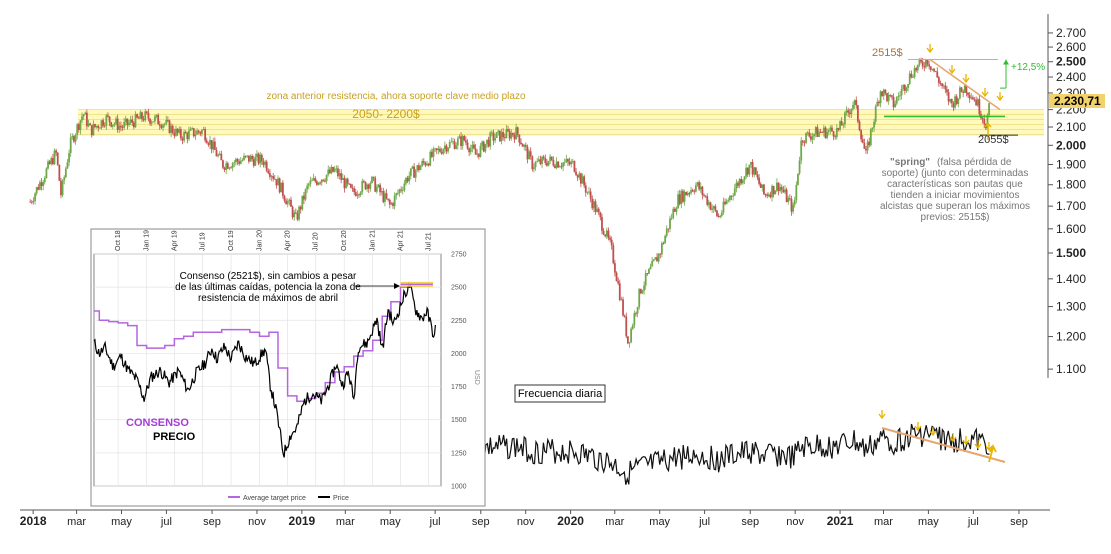  I want to click on daily-oscillator, so click(727, 447).